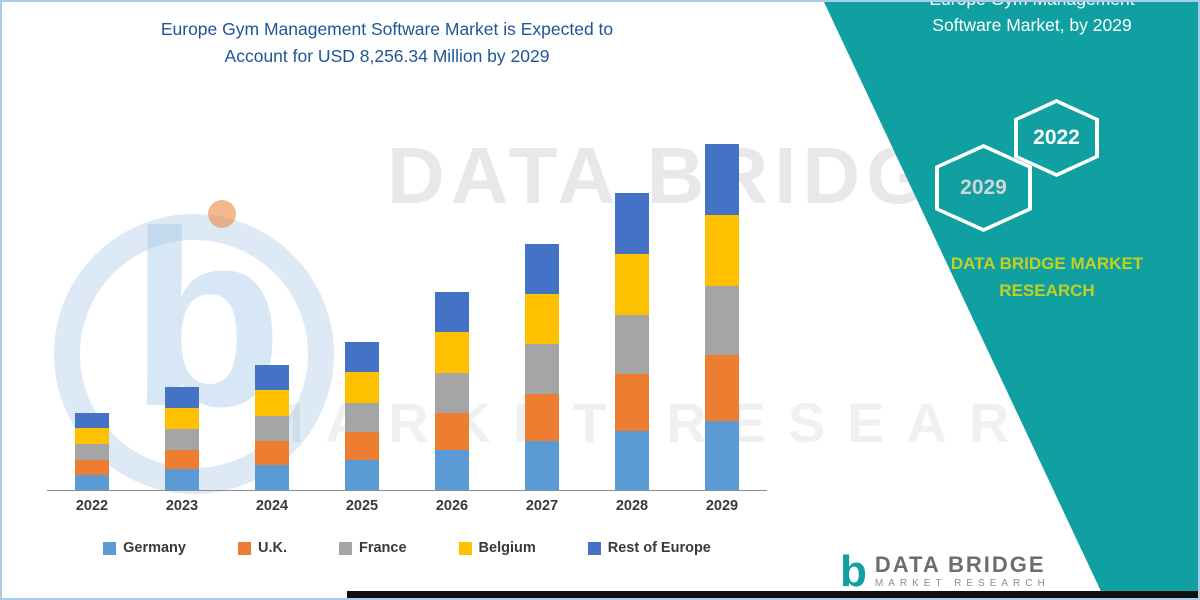 The width and height of the screenshot is (1200, 600). I want to click on legend-item-france: France, so click(372, 548).